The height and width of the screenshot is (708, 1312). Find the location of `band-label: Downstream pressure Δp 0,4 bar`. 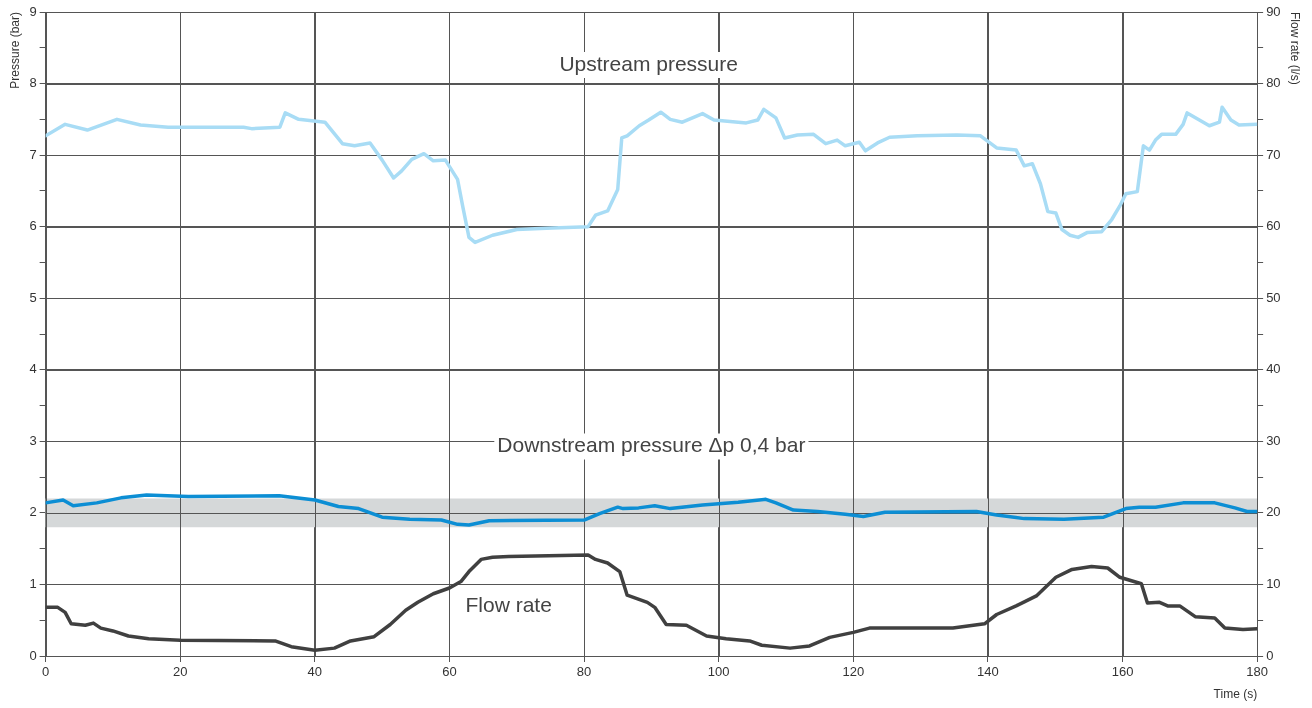

band-label: Downstream pressure Δp 0,4 bar is located at coordinates (651, 445).